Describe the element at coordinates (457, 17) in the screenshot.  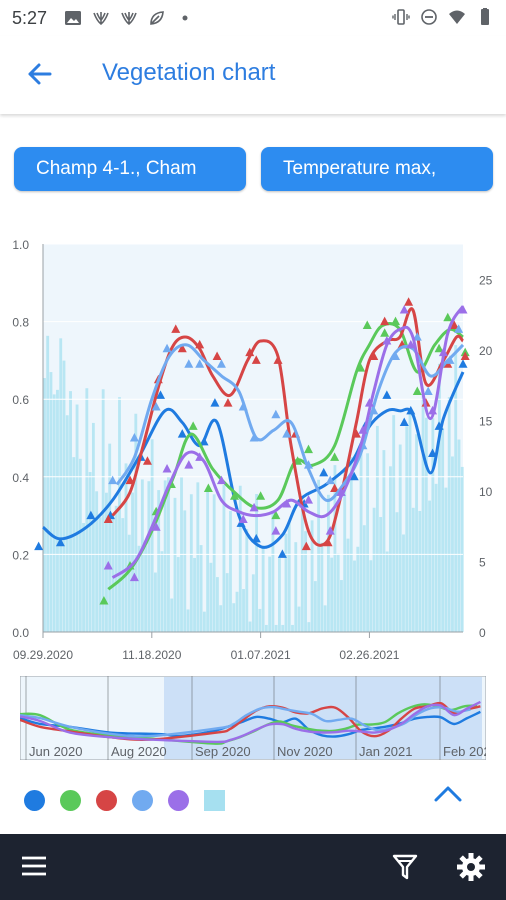
I see `wifi-icon` at that location.